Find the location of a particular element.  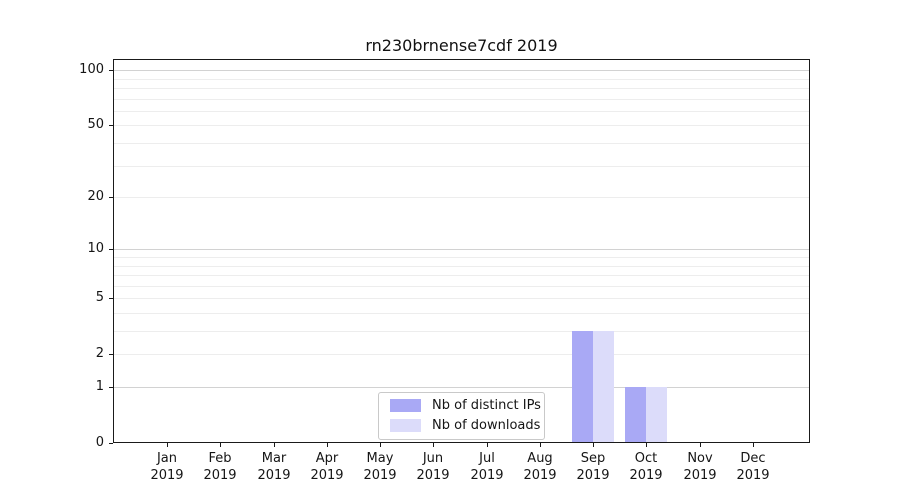

x-tick-label: Oct 2019 is located at coordinates (646, 467).